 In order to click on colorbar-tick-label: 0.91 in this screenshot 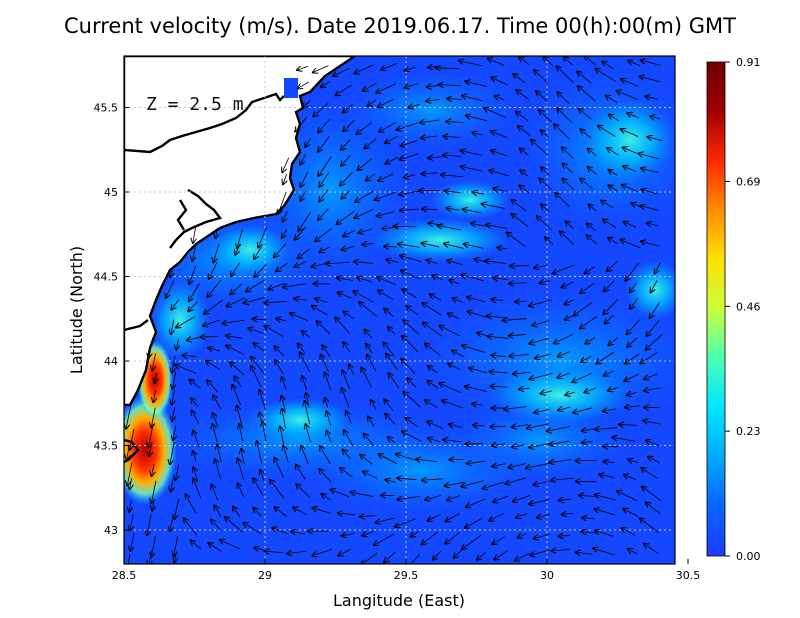, I will do `click(748, 62)`.